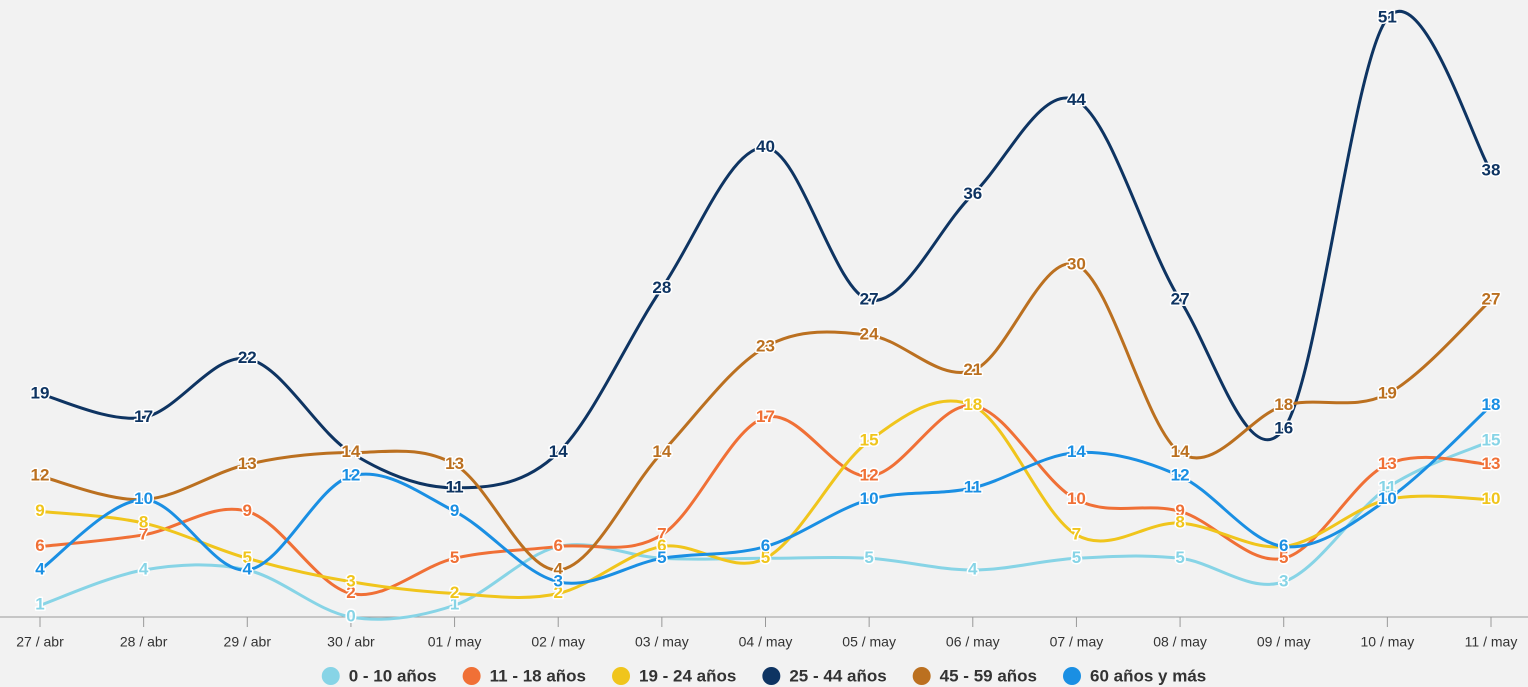  What do you see at coordinates (766, 642) in the screenshot?
I see `x-tick-label: 04 / may` at bounding box center [766, 642].